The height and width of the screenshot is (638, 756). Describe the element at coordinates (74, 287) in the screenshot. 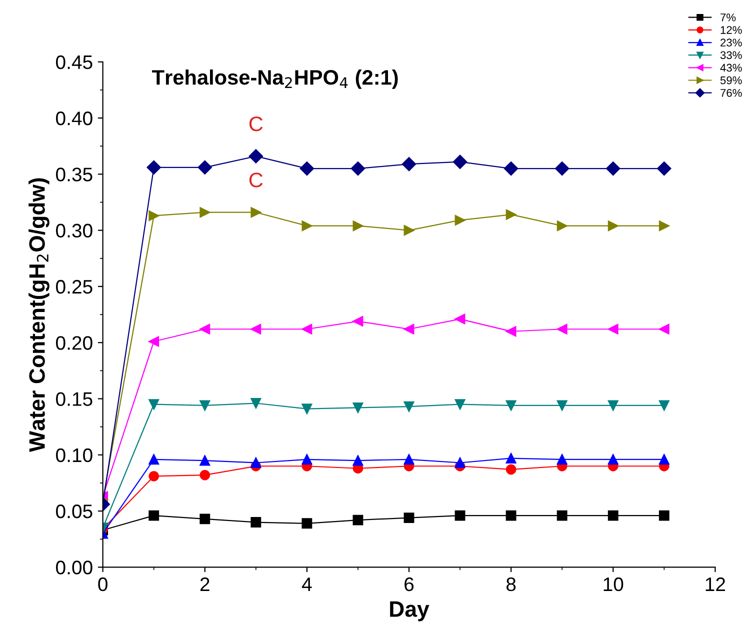

I see `y-tick-label: 0.25` at that location.